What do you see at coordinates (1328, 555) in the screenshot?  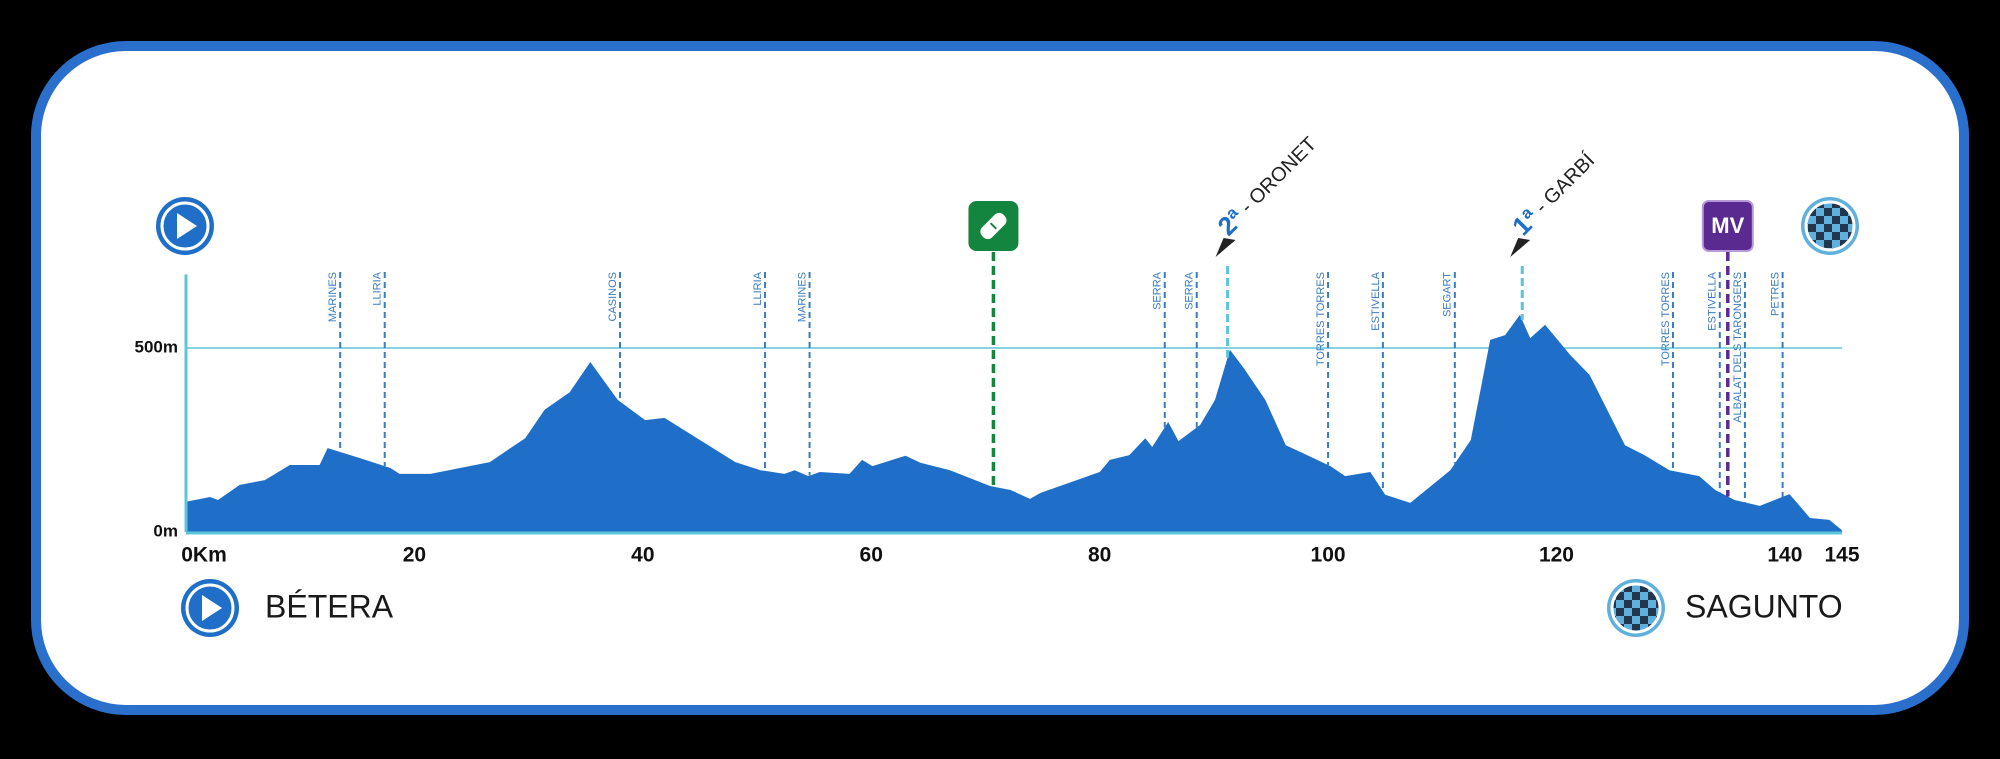 I see `x-tick-label: 100` at bounding box center [1328, 555].